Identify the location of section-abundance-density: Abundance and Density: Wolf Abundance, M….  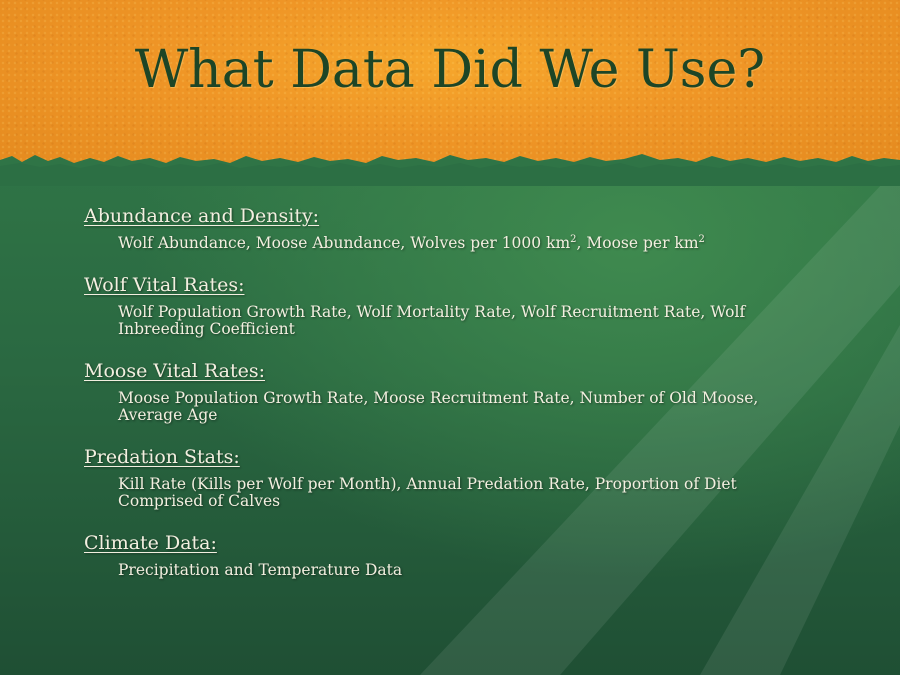
(444, 228).